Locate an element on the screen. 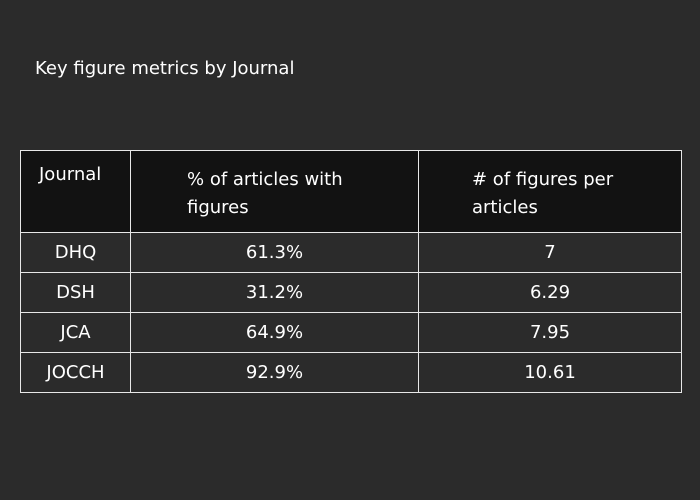 Image resolution: width=700 pixels, height=500 pixels. header-journal: Journal is located at coordinates (75, 191).